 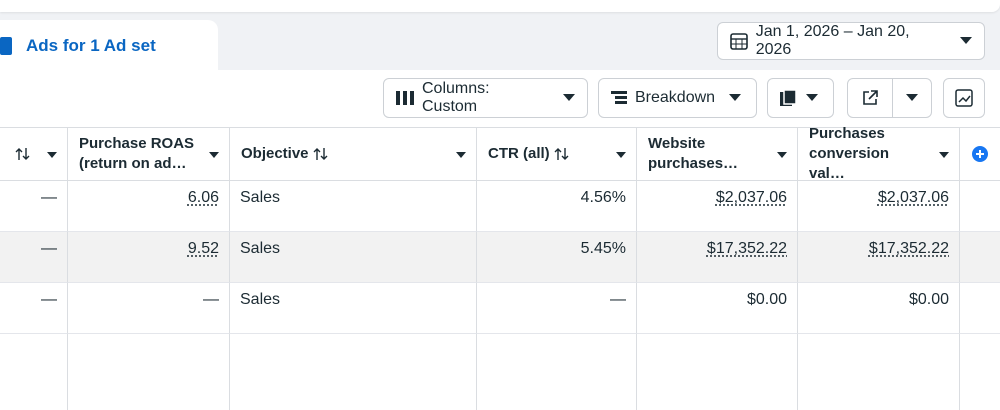 What do you see at coordinates (603, 197) in the screenshot?
I see `cell-value: 4.56%` at bounding box center [603, 197].